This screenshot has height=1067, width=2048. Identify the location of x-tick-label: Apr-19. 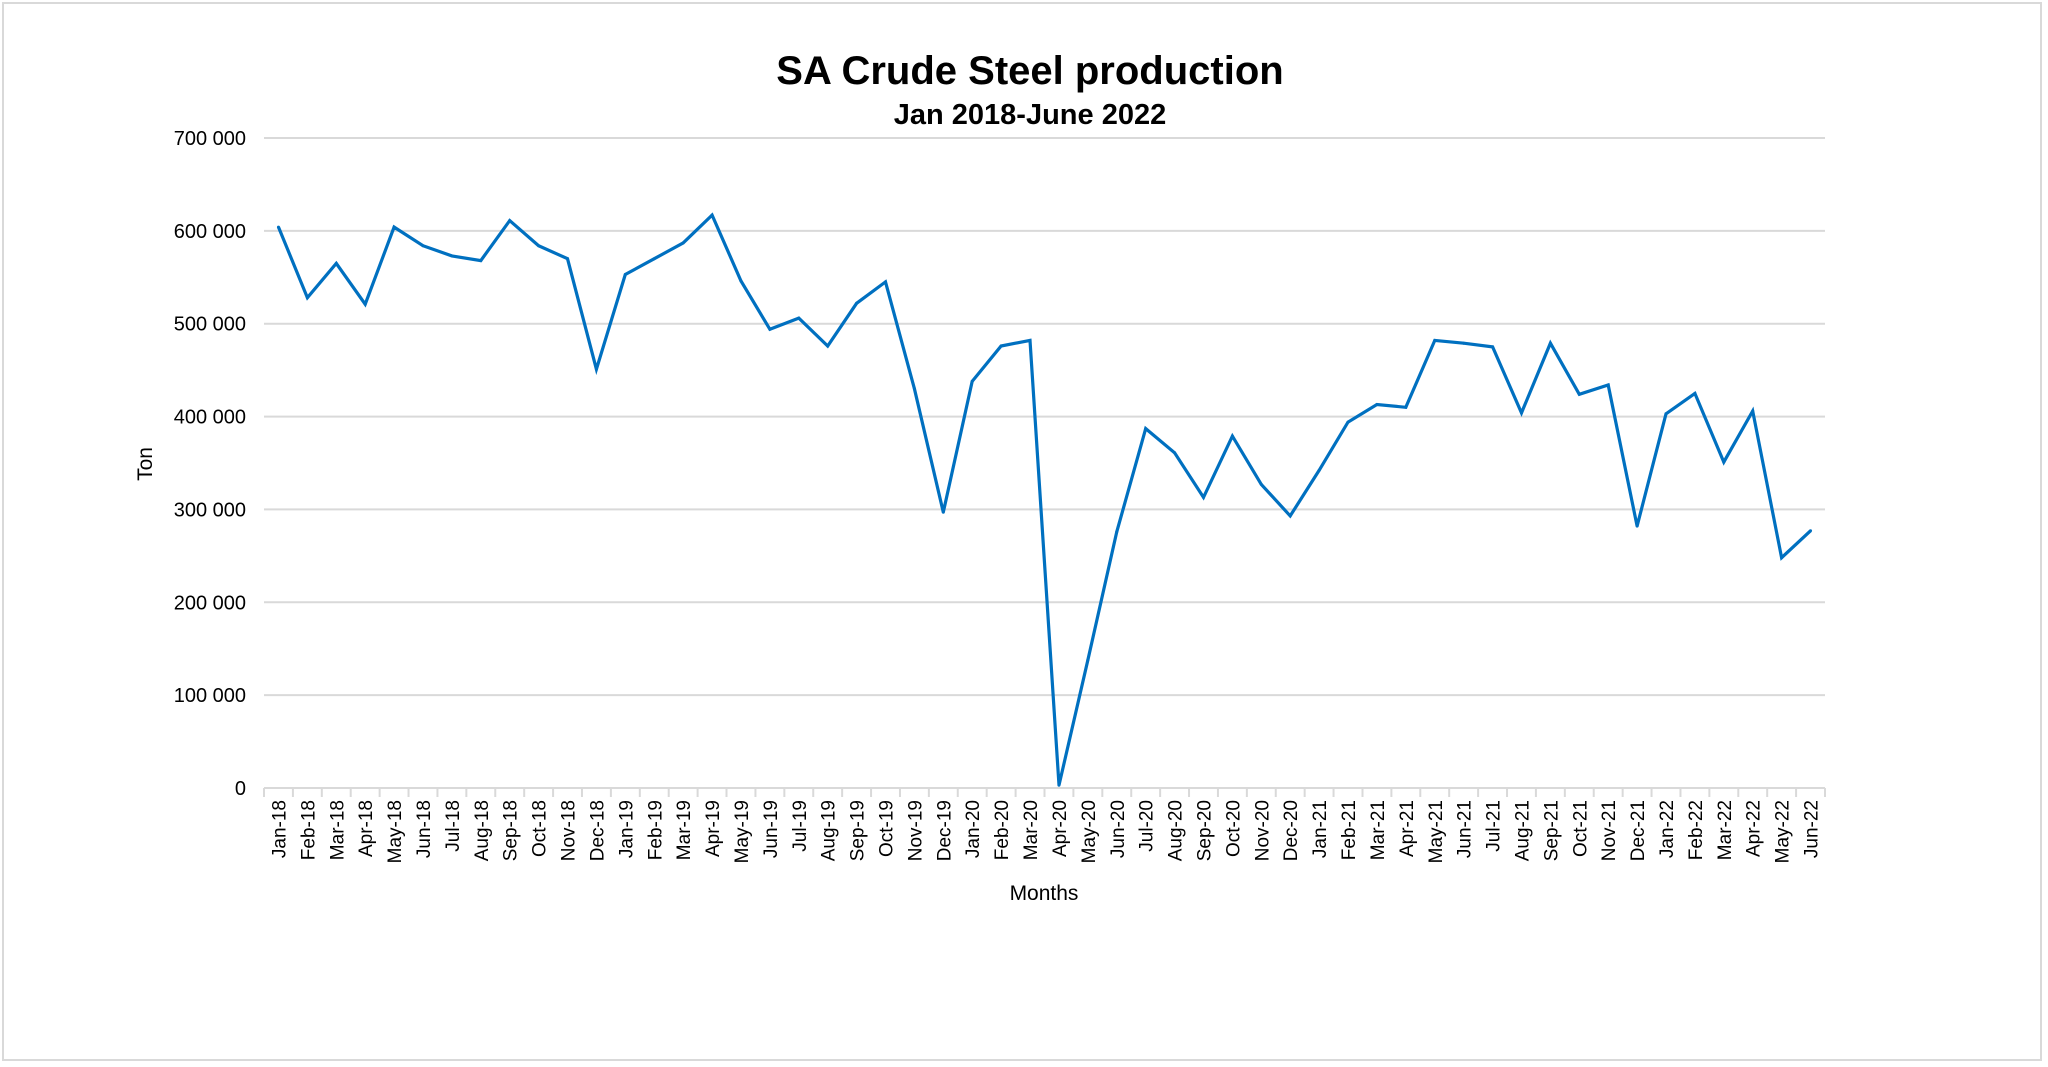
(713, 828).